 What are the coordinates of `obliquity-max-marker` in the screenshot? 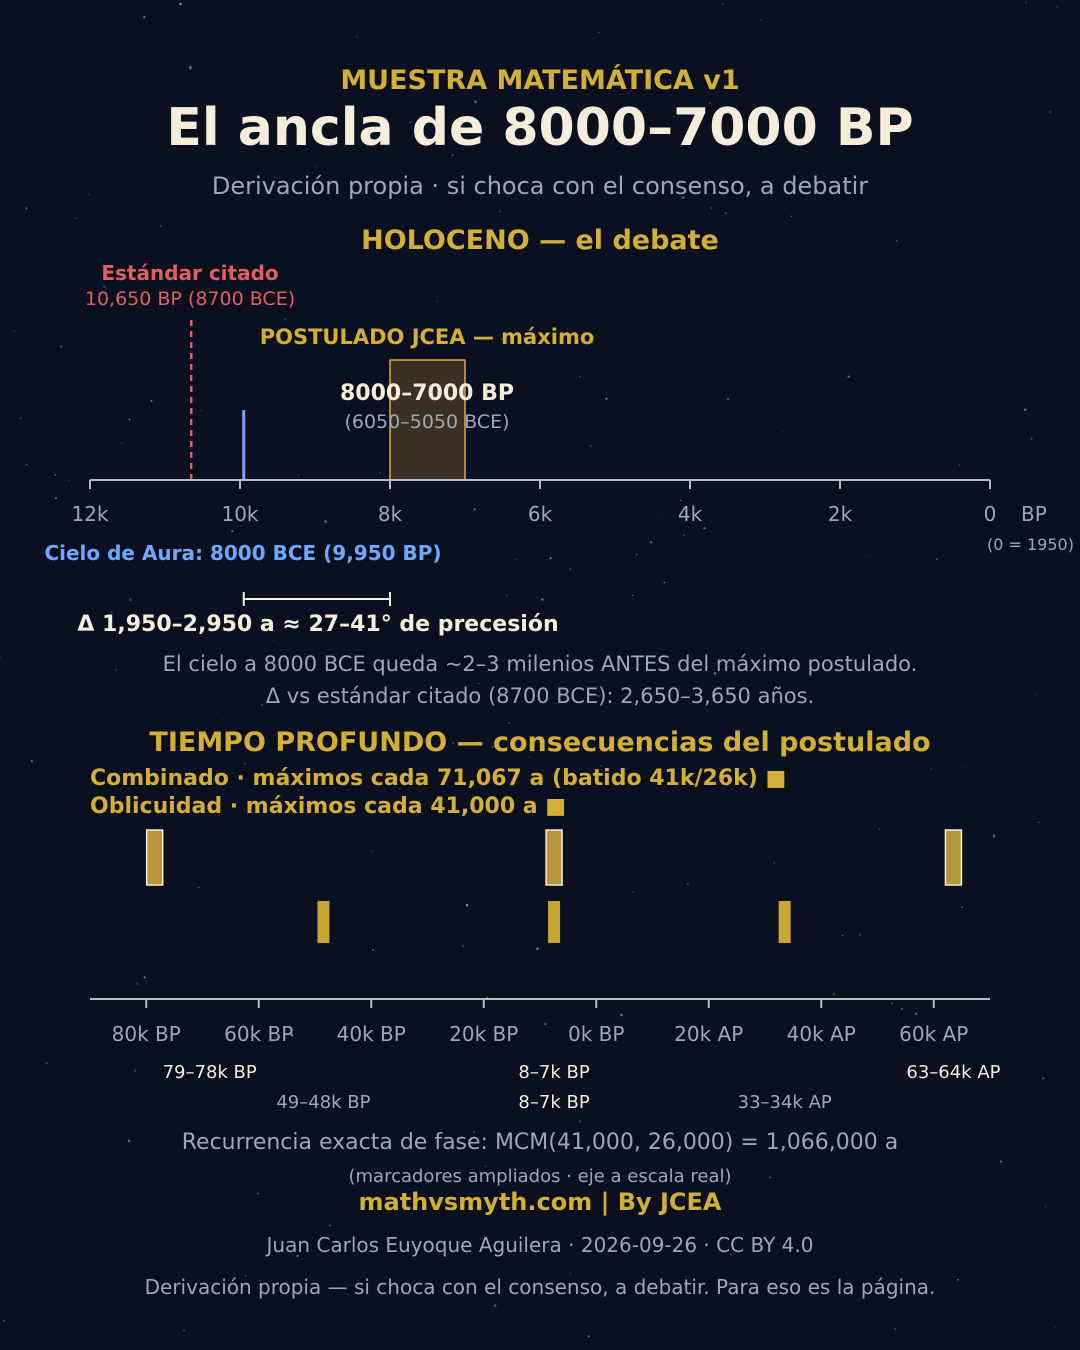 It's located at (784, 922).